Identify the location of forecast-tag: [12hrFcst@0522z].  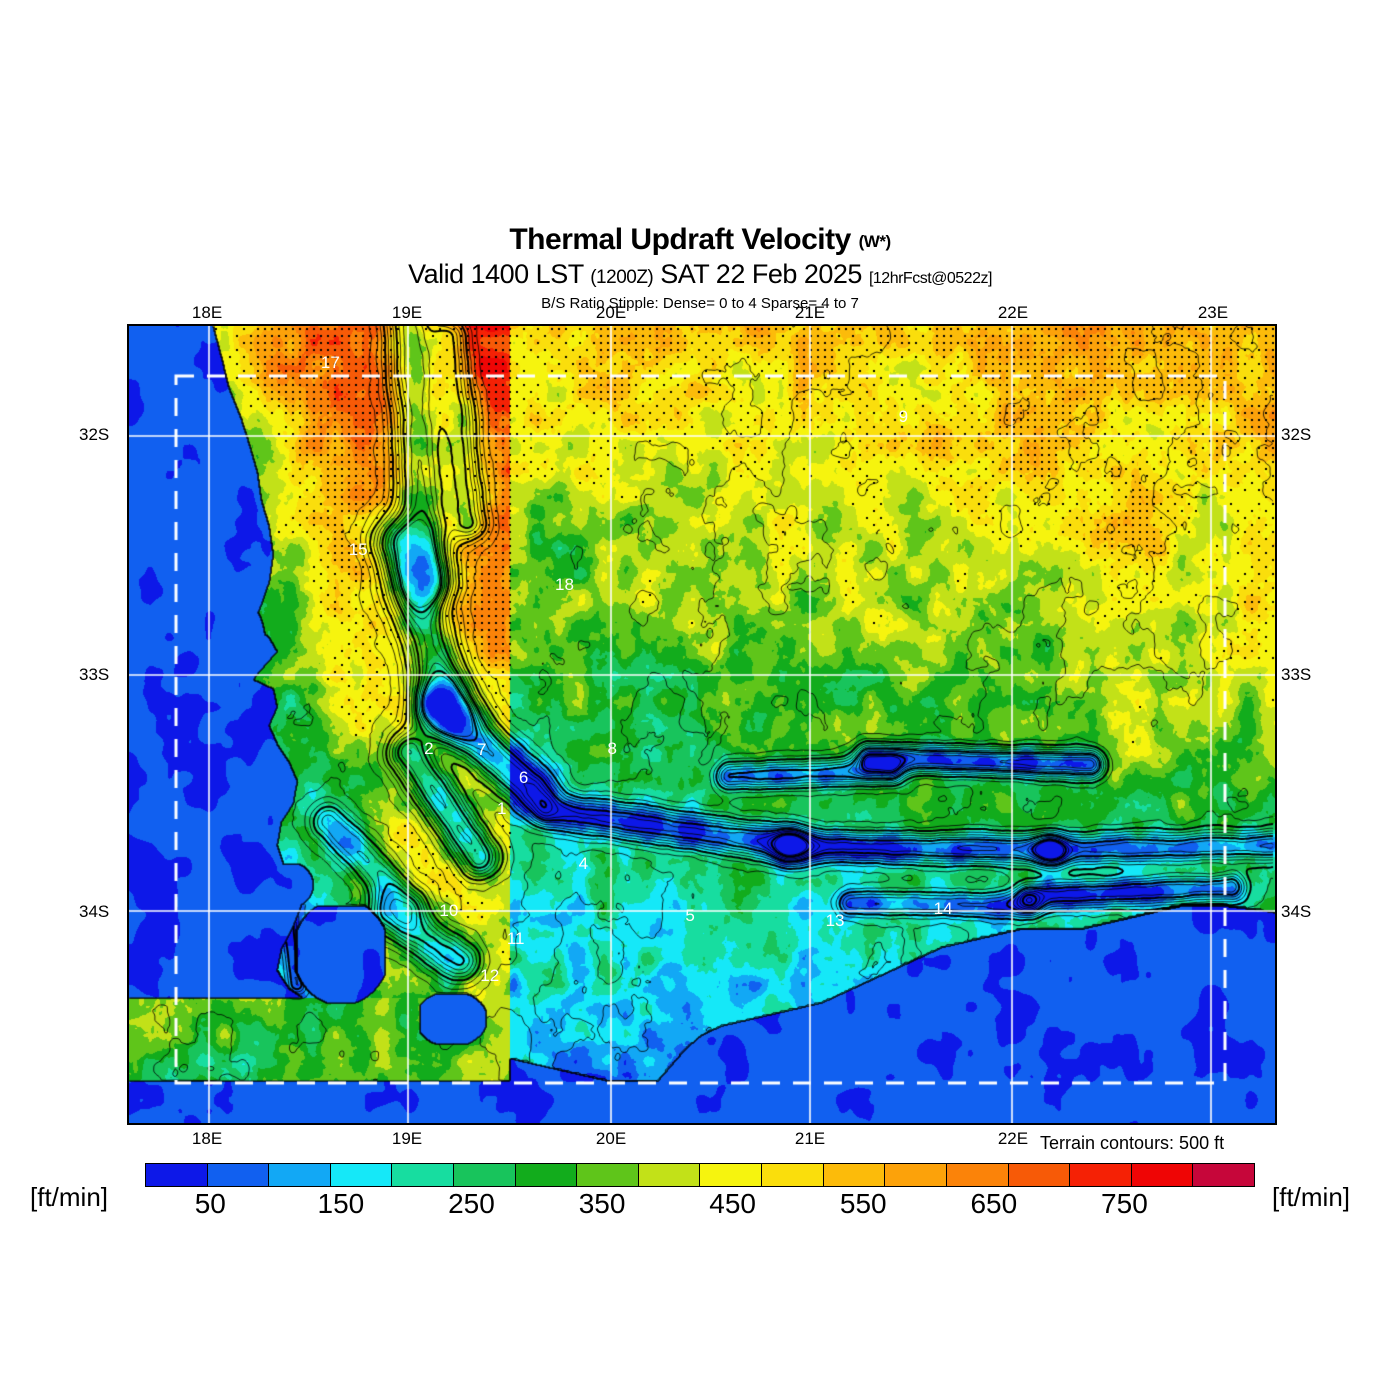
(930, 278).